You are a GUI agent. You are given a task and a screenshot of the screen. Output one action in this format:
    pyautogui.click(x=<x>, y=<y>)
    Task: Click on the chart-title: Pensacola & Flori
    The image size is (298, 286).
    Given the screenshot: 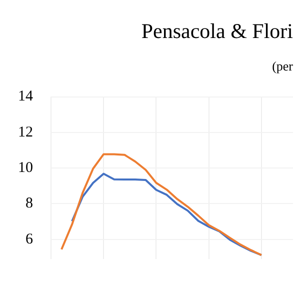 What is the action you would take?
    pyautogui.click(x=217, y=31)
    